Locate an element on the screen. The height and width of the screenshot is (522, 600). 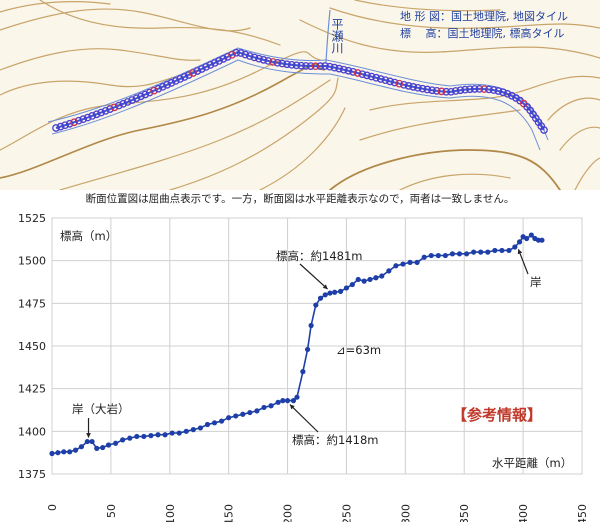
x-tick-label: 200 is located at coordinates (288, 513).